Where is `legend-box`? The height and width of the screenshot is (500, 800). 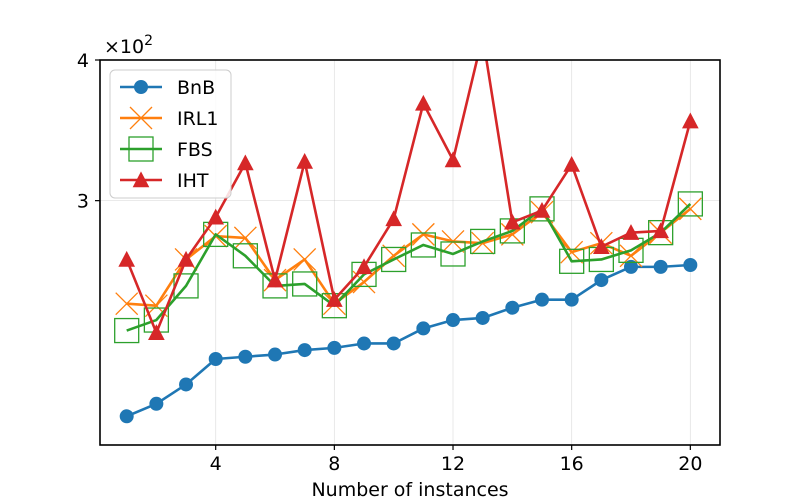
legend-box is located at coordinates (170, 134).